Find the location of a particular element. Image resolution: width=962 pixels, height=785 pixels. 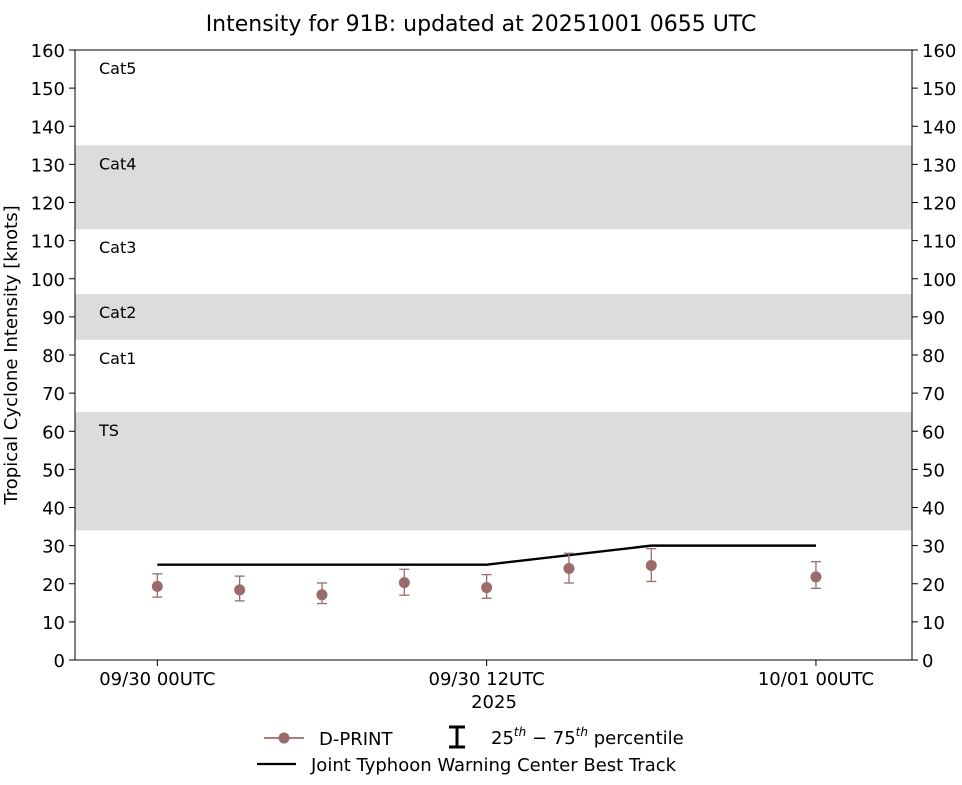

band-label-cat1: Cat1 is located at coordinates (117, 358).